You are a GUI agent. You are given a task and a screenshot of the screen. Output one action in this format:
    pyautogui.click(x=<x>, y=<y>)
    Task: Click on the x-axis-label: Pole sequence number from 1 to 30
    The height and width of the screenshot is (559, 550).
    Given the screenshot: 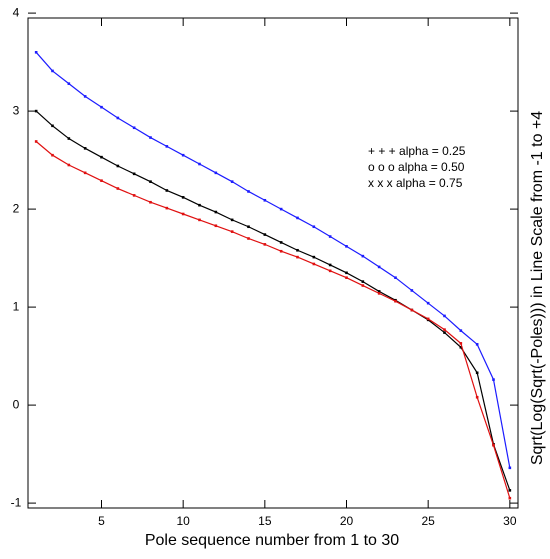 What is the action you would take?
    pyautogui.click(x=272, y=540)
    